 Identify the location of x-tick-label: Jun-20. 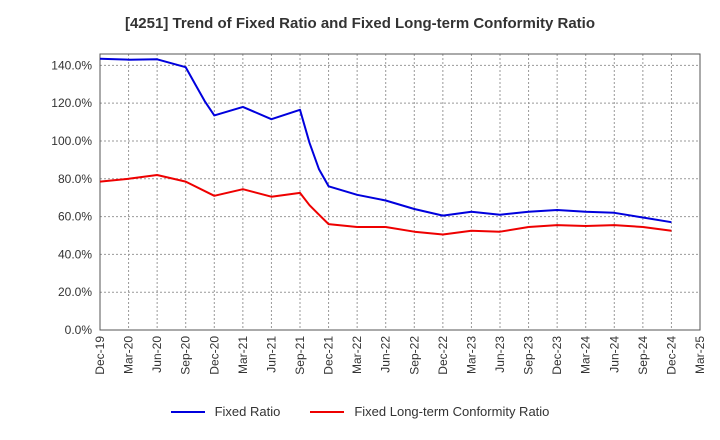
(157, 354).